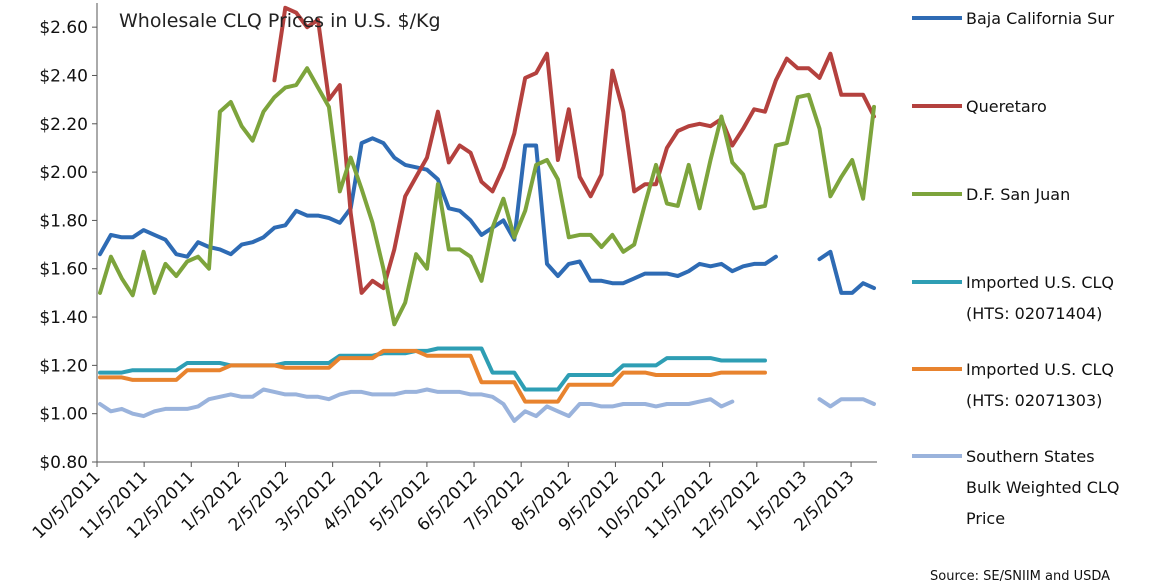 This screenshot has height=588, width=1173. Describe the element at coordinates (63, 125) in the screenshot. I see `y-tick-label: $2.20` at that location.